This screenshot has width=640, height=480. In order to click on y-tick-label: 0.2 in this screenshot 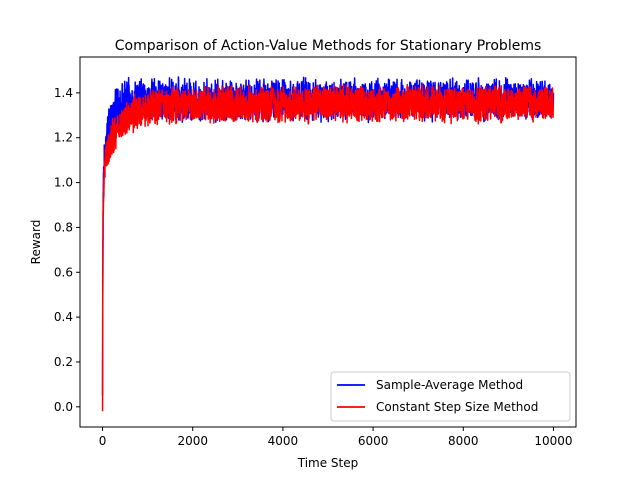, I will do `click(63, 362)`.